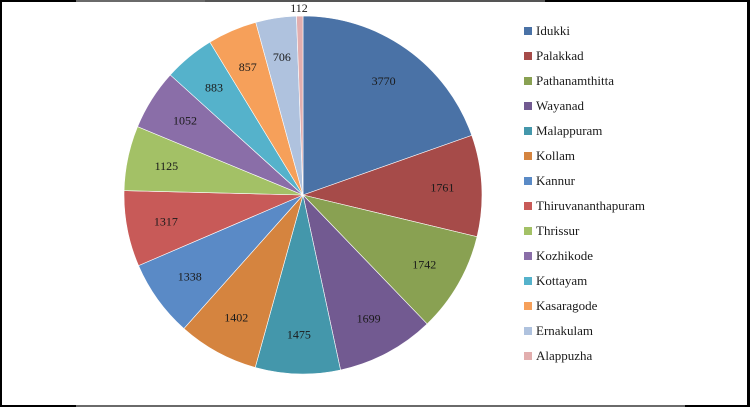  Describe the element at coordinates (166, 222) in the screenshot. I see `data-label: 1317` at that location.